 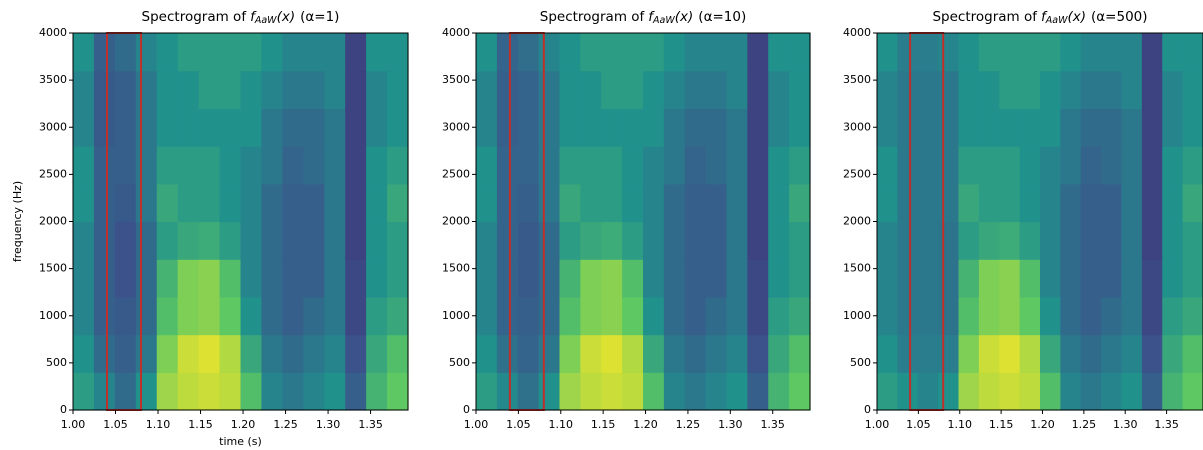 I want to click on x-tick-label: 1.05, so click(x=115, y=424).